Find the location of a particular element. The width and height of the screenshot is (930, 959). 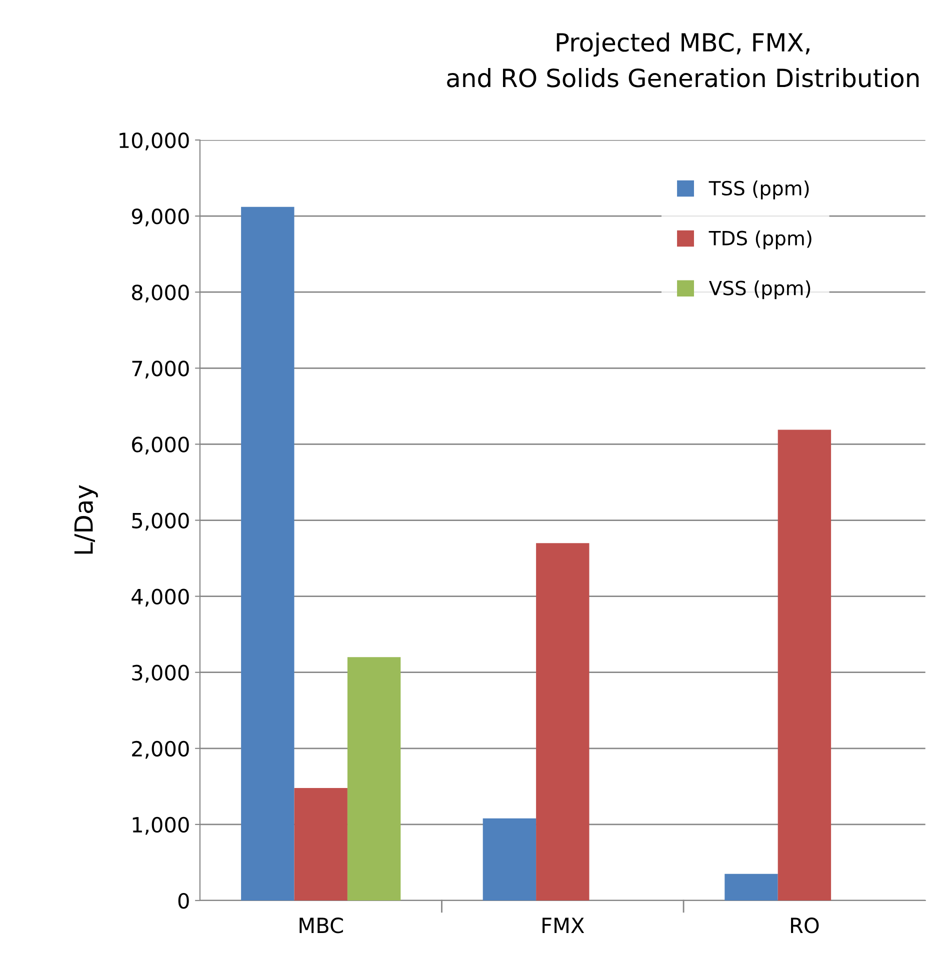

y-tick-label: 9,000 is located at coordinates (160, 217).